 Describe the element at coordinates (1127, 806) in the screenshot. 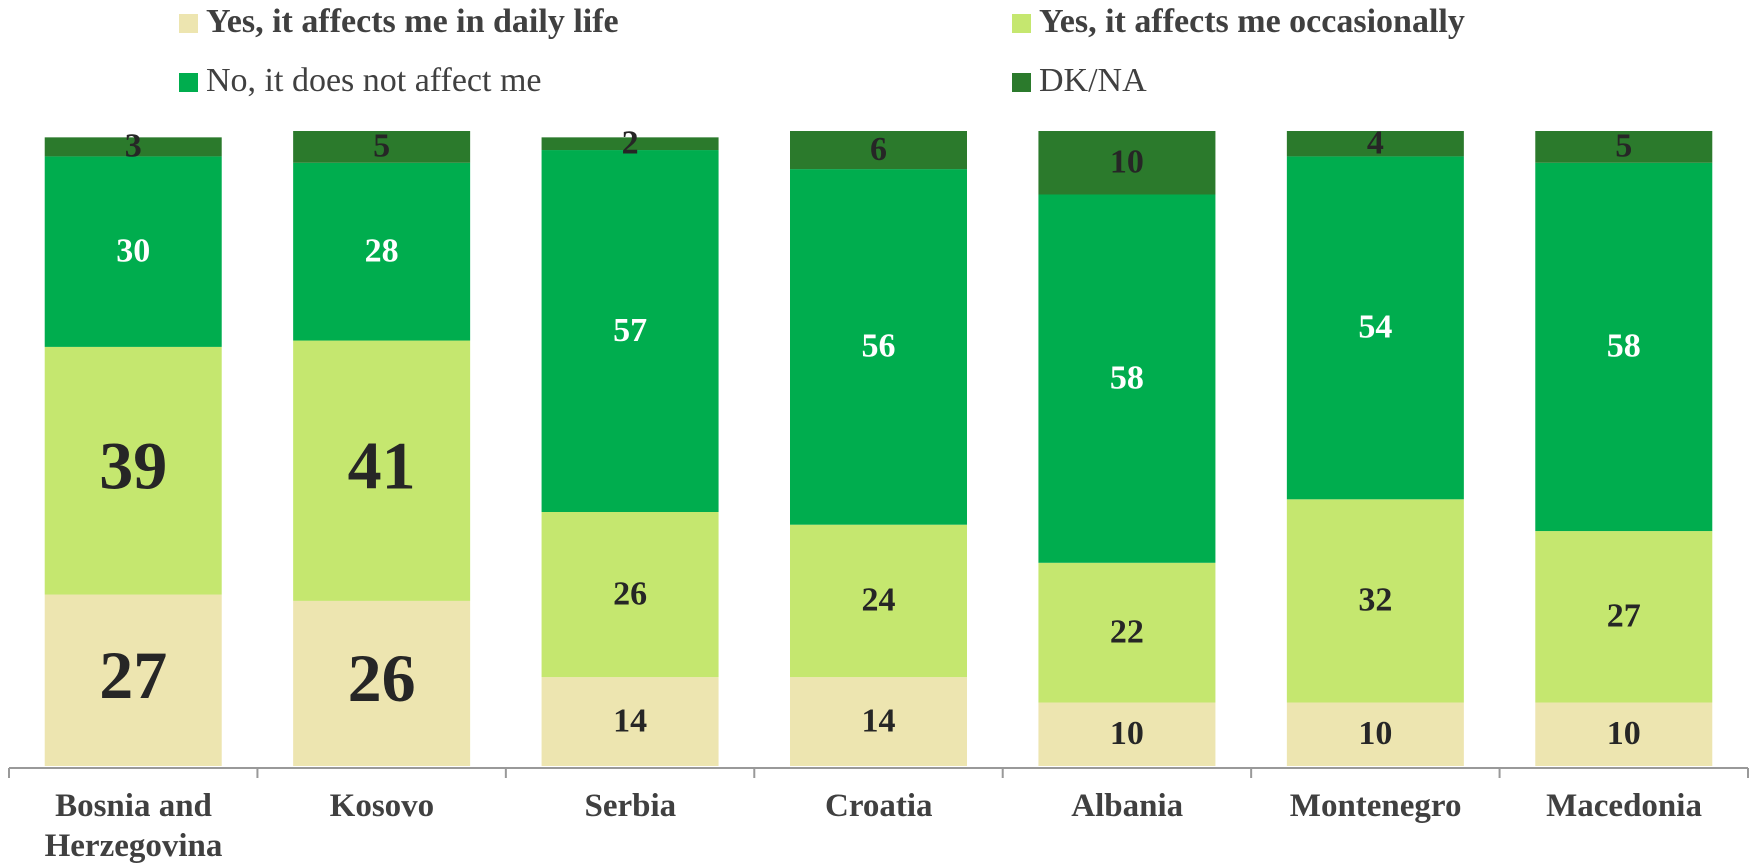

I see `x-tick-label: Albania` at that location.